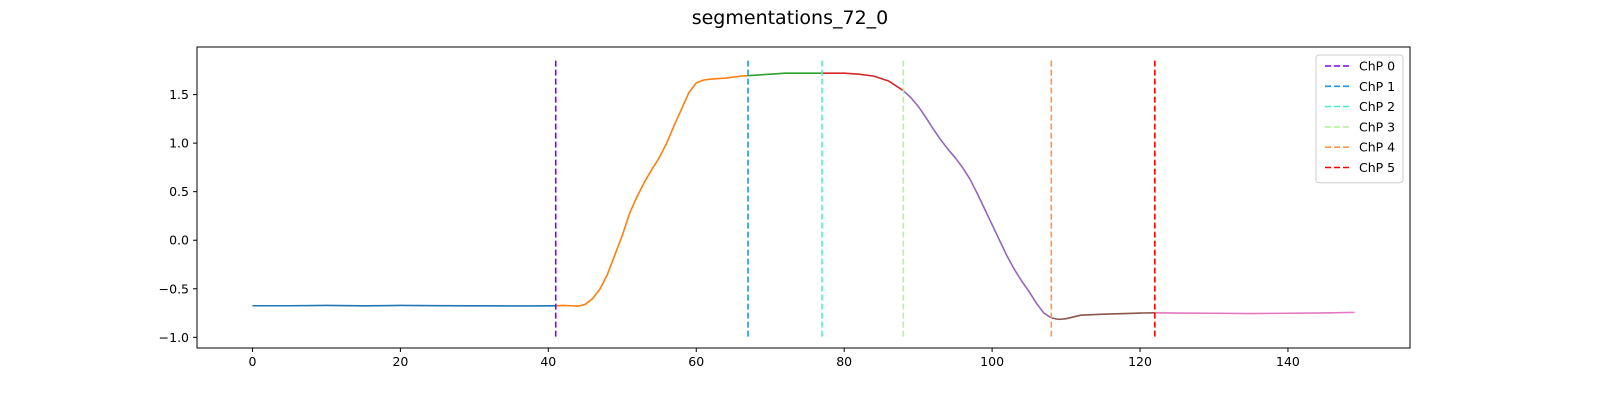  What do you see at coordinates (1377, 106) in the screenshot?
I see `legend-entry-label: ChP 2` at bounding box center [1377, 106].